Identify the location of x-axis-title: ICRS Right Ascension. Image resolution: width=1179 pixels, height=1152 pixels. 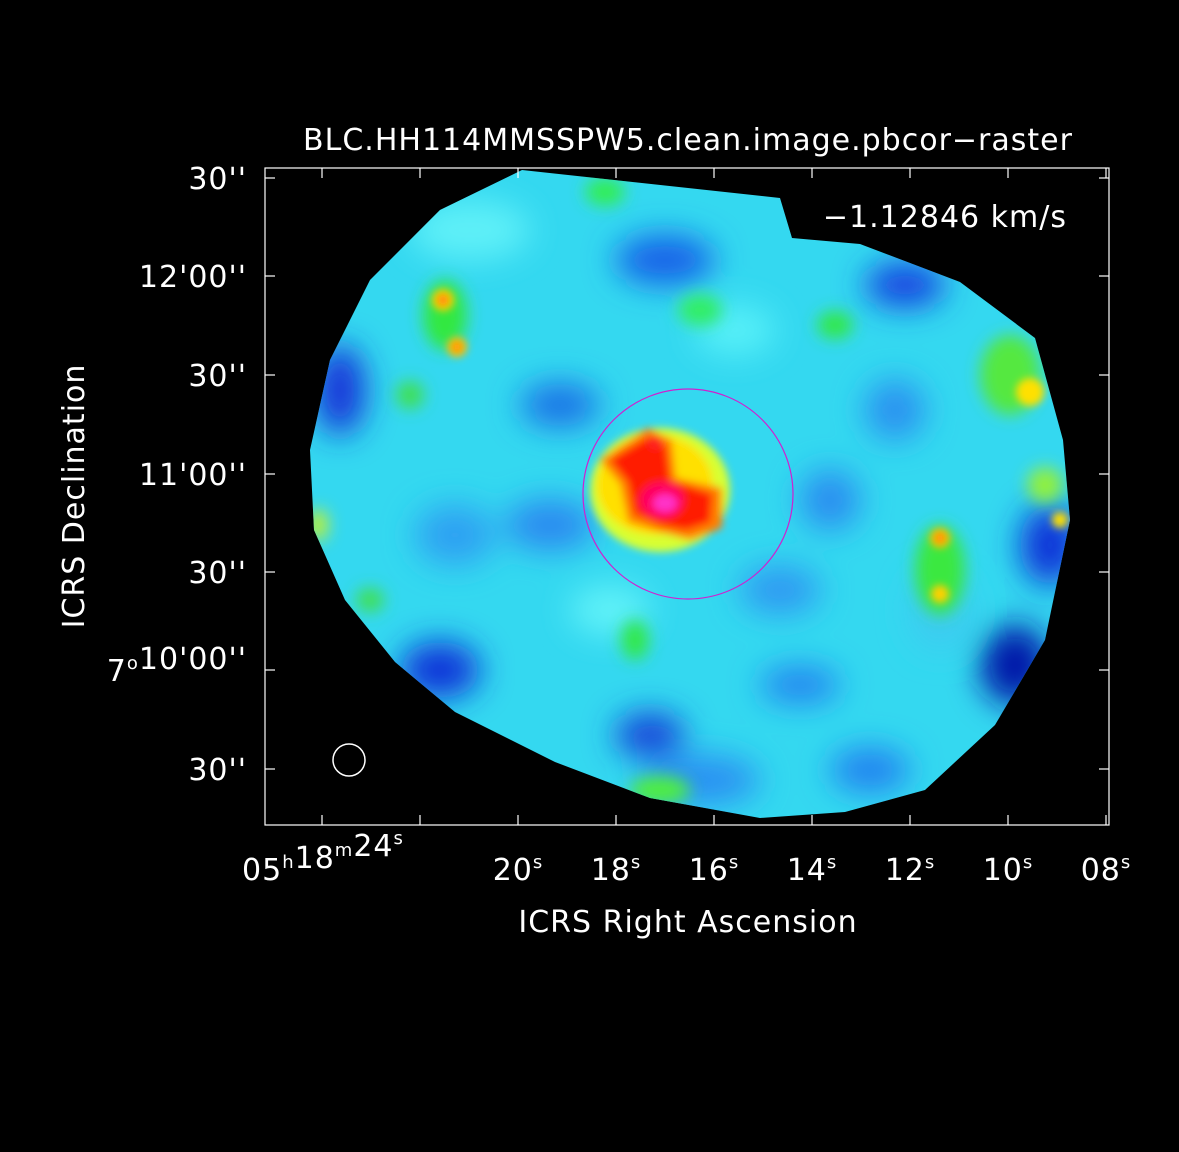
(687, 922).